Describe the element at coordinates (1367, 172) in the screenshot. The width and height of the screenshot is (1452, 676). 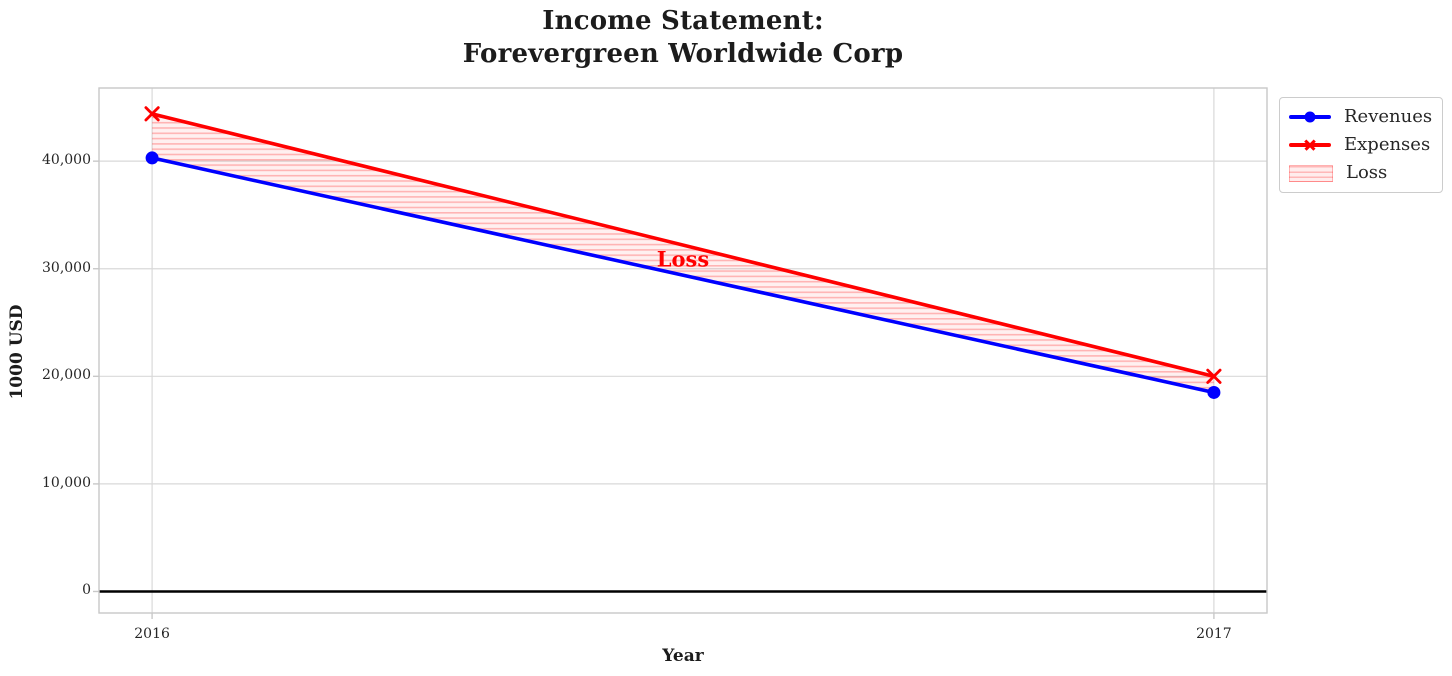
I see `legend-label-loss: Loss` at that location.